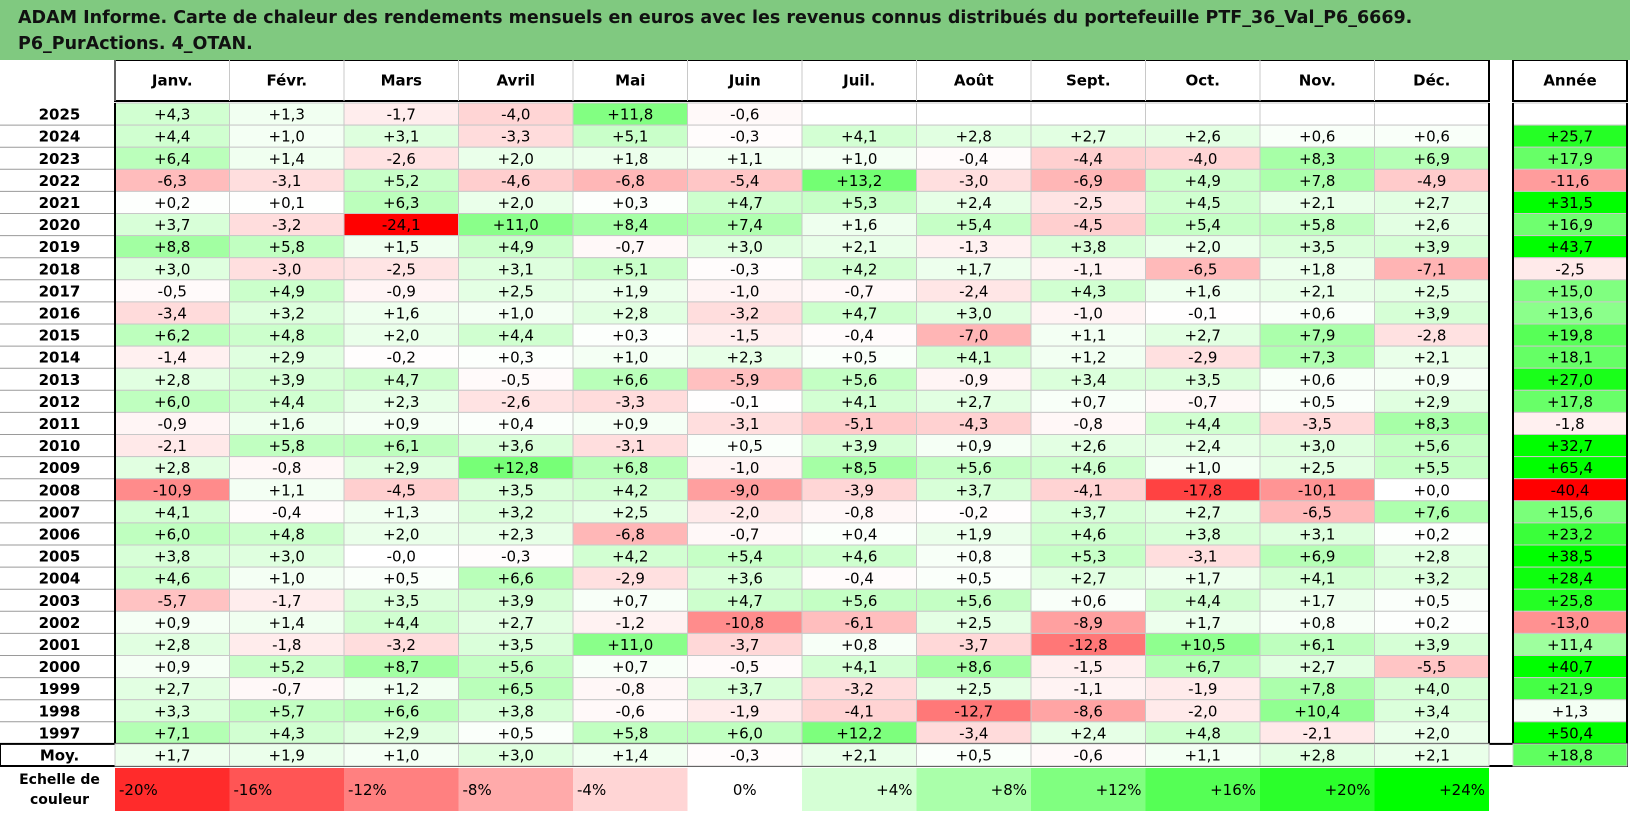  I want to click on value-2003-9: +0,6, so click(1088, 601).